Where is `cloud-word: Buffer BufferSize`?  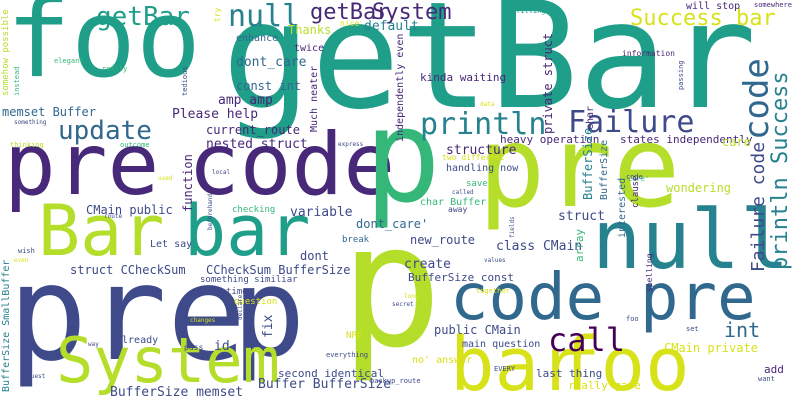
cloud-word: Buffer BufferSize is located at coordinates (325, 384).